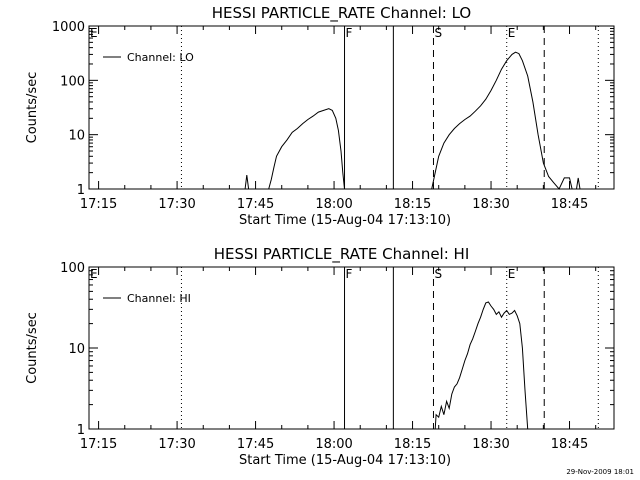 This screenshot has height=480, width=640. Describe the element at coordinates (600, 472) in the screenshot. I see `footer-timestamp: 29-Nov-2009 18:01` at that location.